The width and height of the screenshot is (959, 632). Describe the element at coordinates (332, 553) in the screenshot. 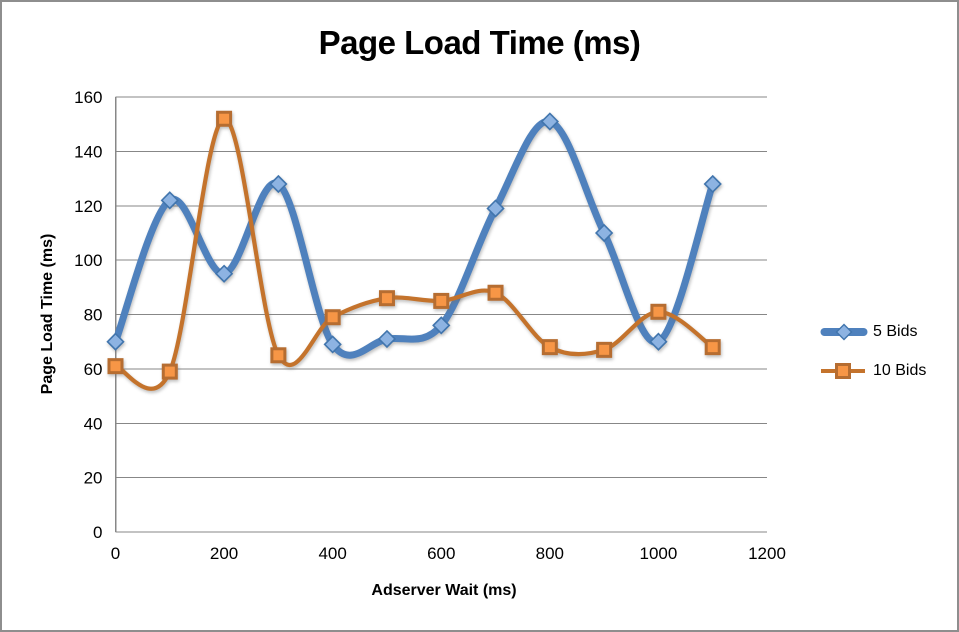

I see `x-tick-label: 400` at that location.